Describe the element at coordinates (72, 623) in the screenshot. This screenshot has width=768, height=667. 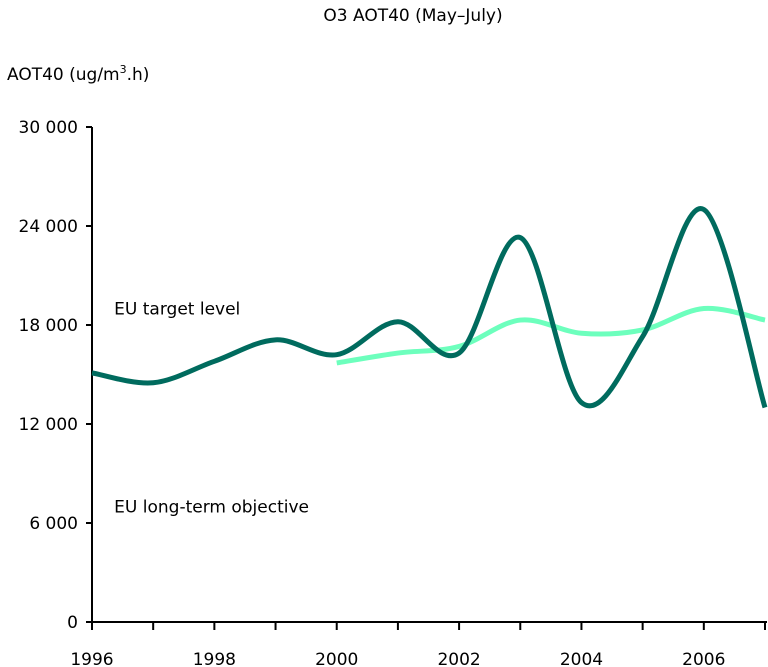
I see `y-tick-label: 0` at that location.